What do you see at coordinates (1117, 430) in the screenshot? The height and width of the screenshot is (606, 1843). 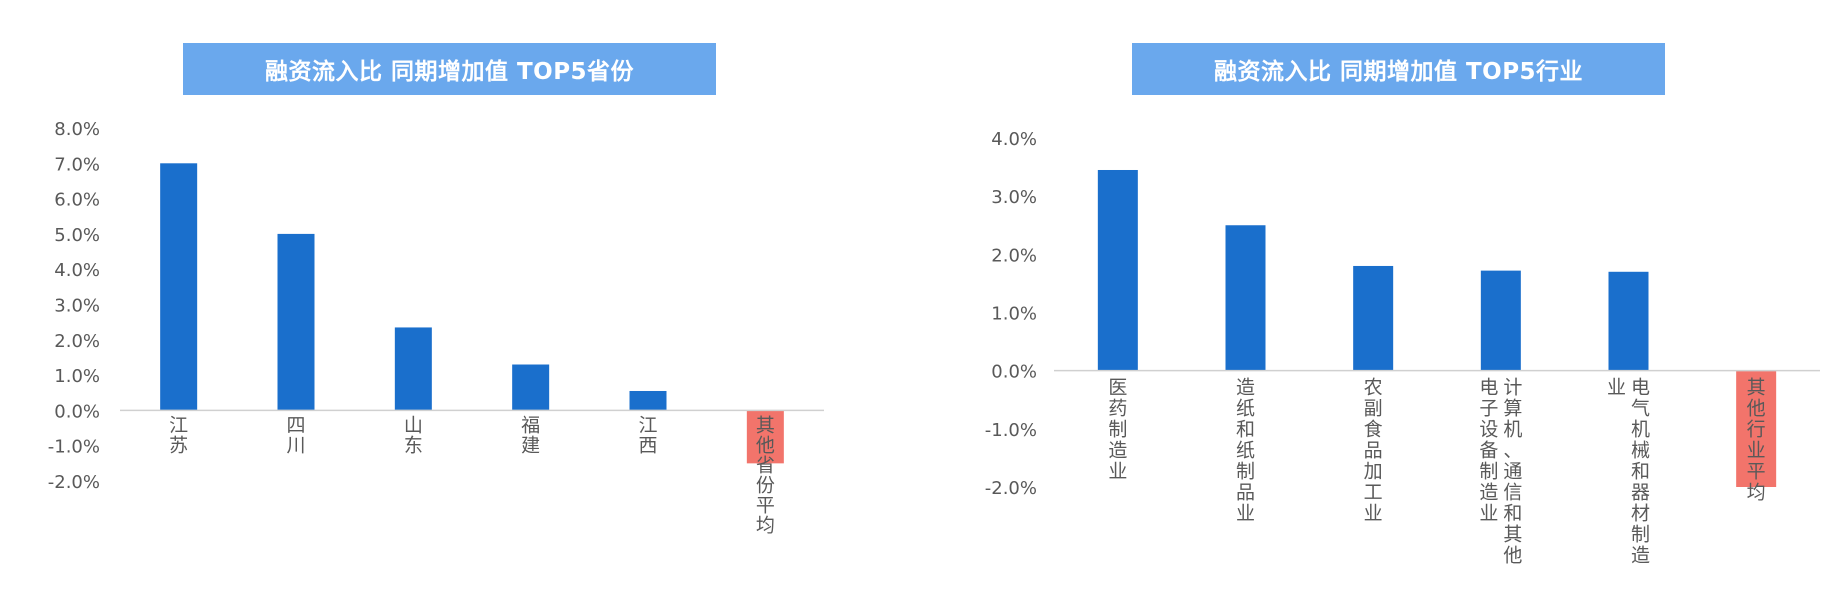 I see `category-label: 医药制造业` at bounding box center [1117, 430].